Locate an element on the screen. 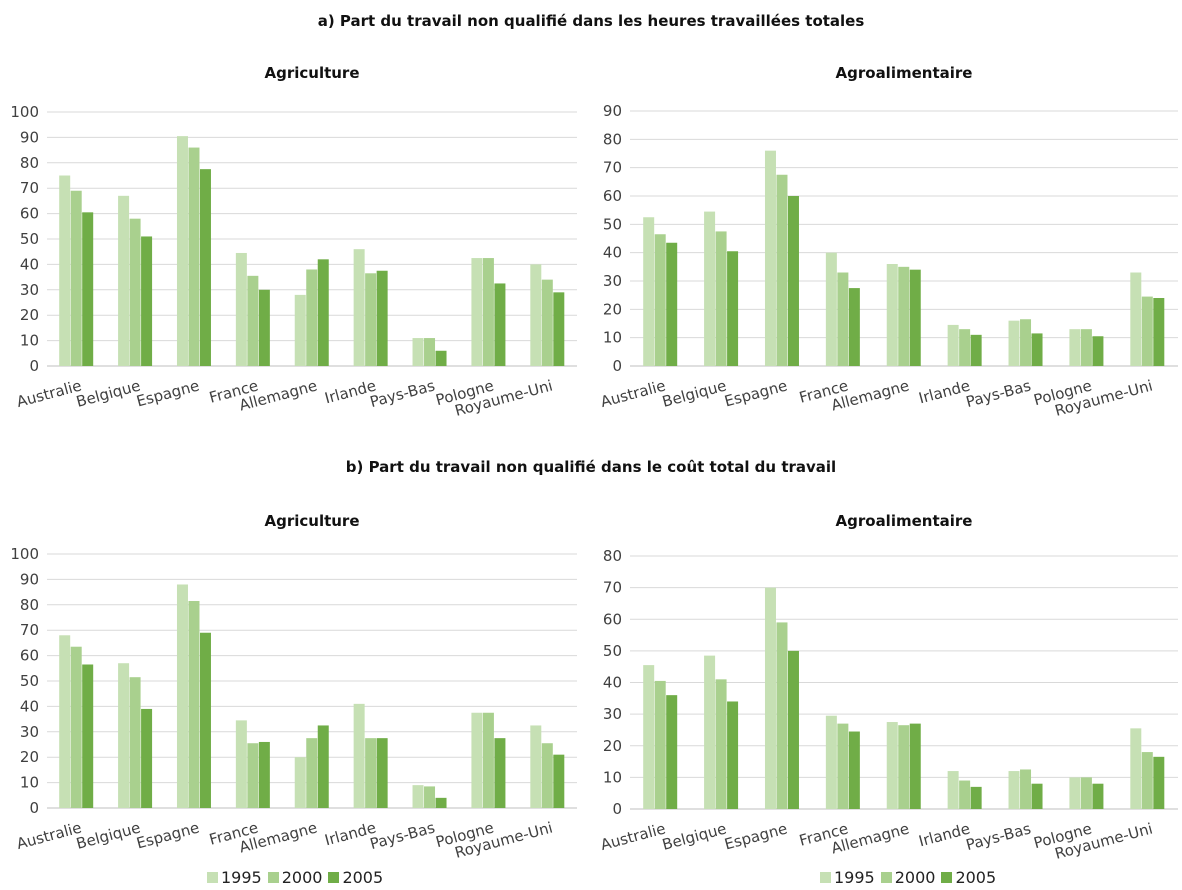 The height and width of the screenshot is (890, 1182). y-tick-label: 100 is located at coordinates (24, 112).